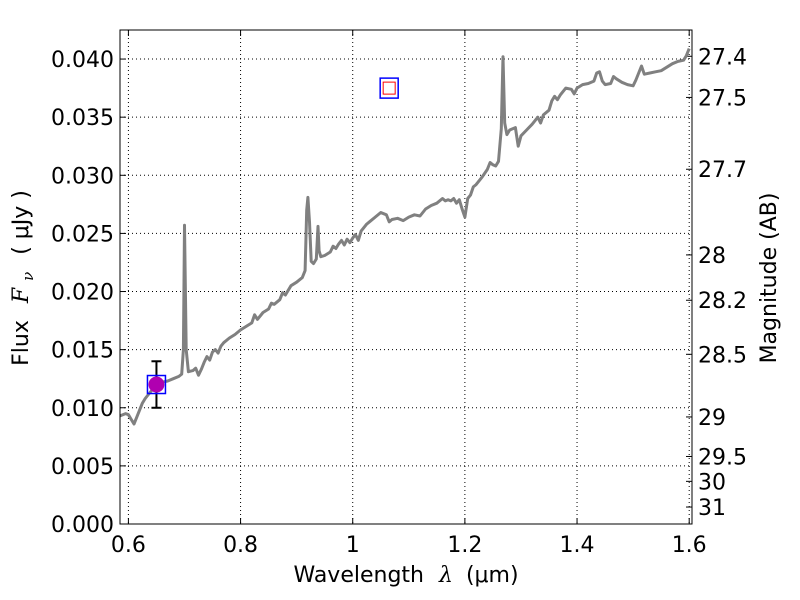 The width and height of the screenshot is (800, 600). What do you see at coordinates (21, 222) in the screenshot?
I see `y-axis-unit: ( μJy )` at bounding box center [21, 222].